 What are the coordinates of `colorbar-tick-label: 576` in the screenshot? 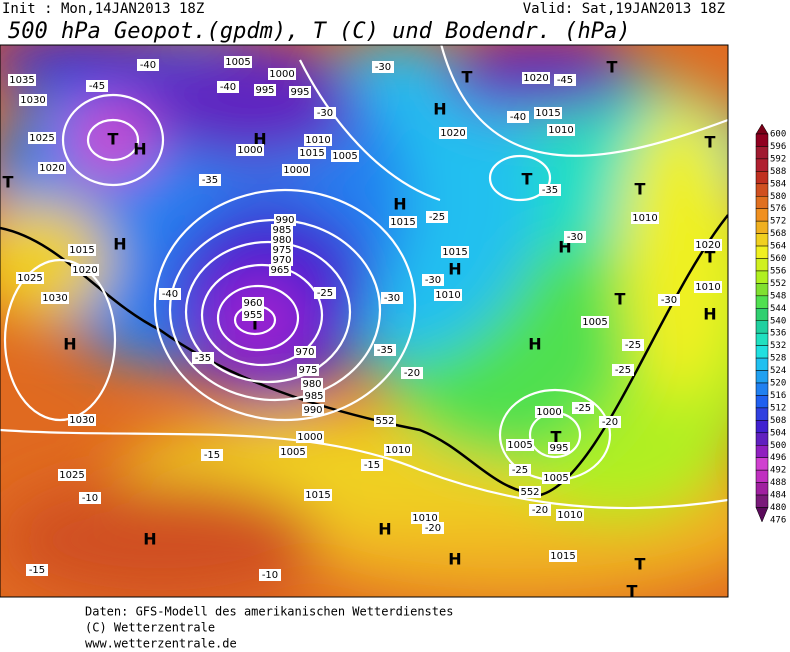 It's located at (778, 209).